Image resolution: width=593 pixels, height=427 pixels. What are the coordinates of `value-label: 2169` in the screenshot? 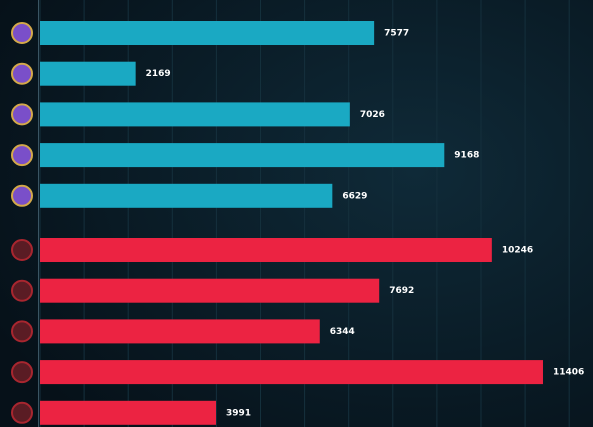 It's located at (158, 74).